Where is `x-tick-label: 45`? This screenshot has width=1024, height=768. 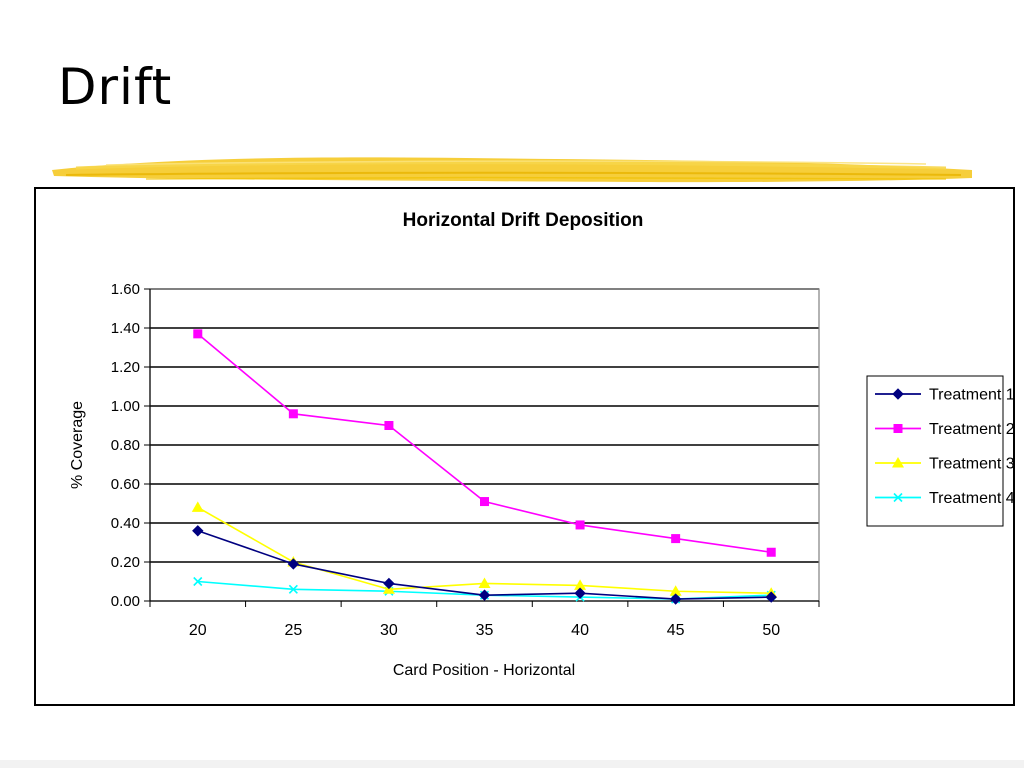 x-tick-label: 45 is located at coordinates (676, 630).